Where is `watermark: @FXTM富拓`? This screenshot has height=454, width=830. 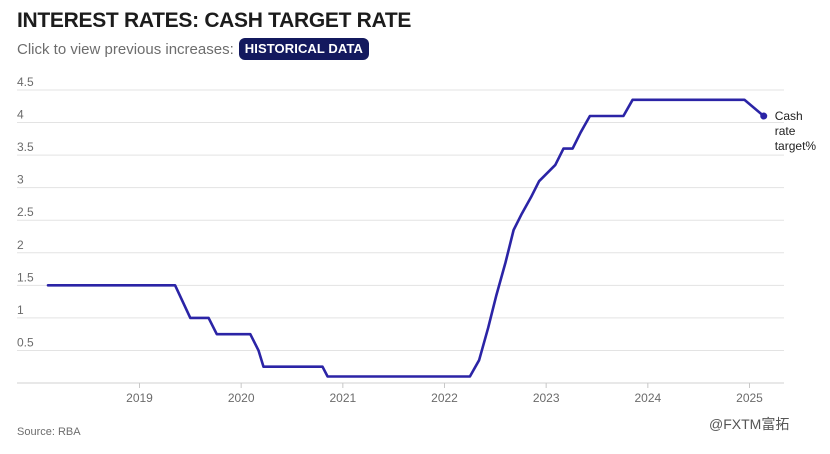 watermark: @FXTM富拓 is located at coordinates (749, 424).